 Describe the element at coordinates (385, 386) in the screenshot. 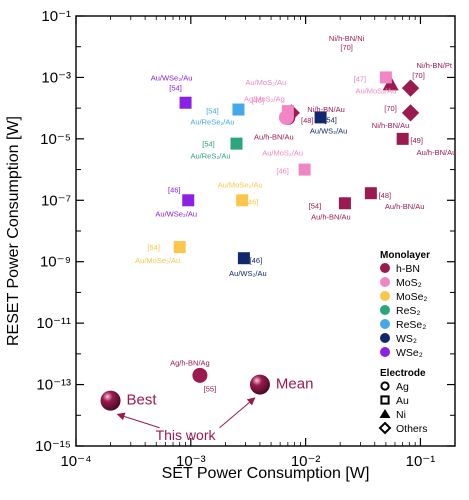

I see `legend-marker-circle` at that location.